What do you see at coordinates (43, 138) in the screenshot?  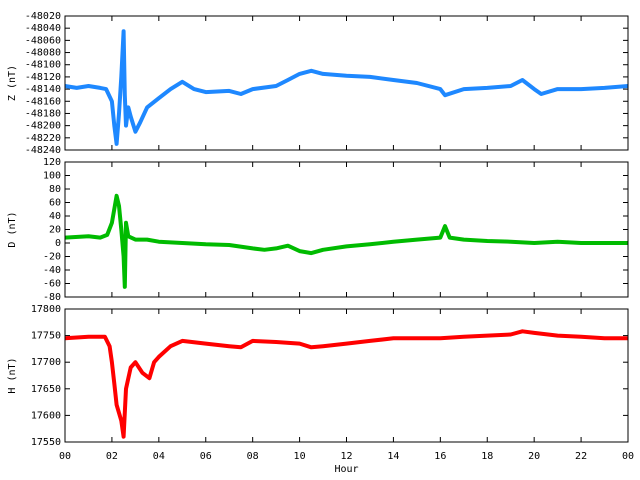 I see `y-tick-label: -48220` at bounding box center [43, 138].